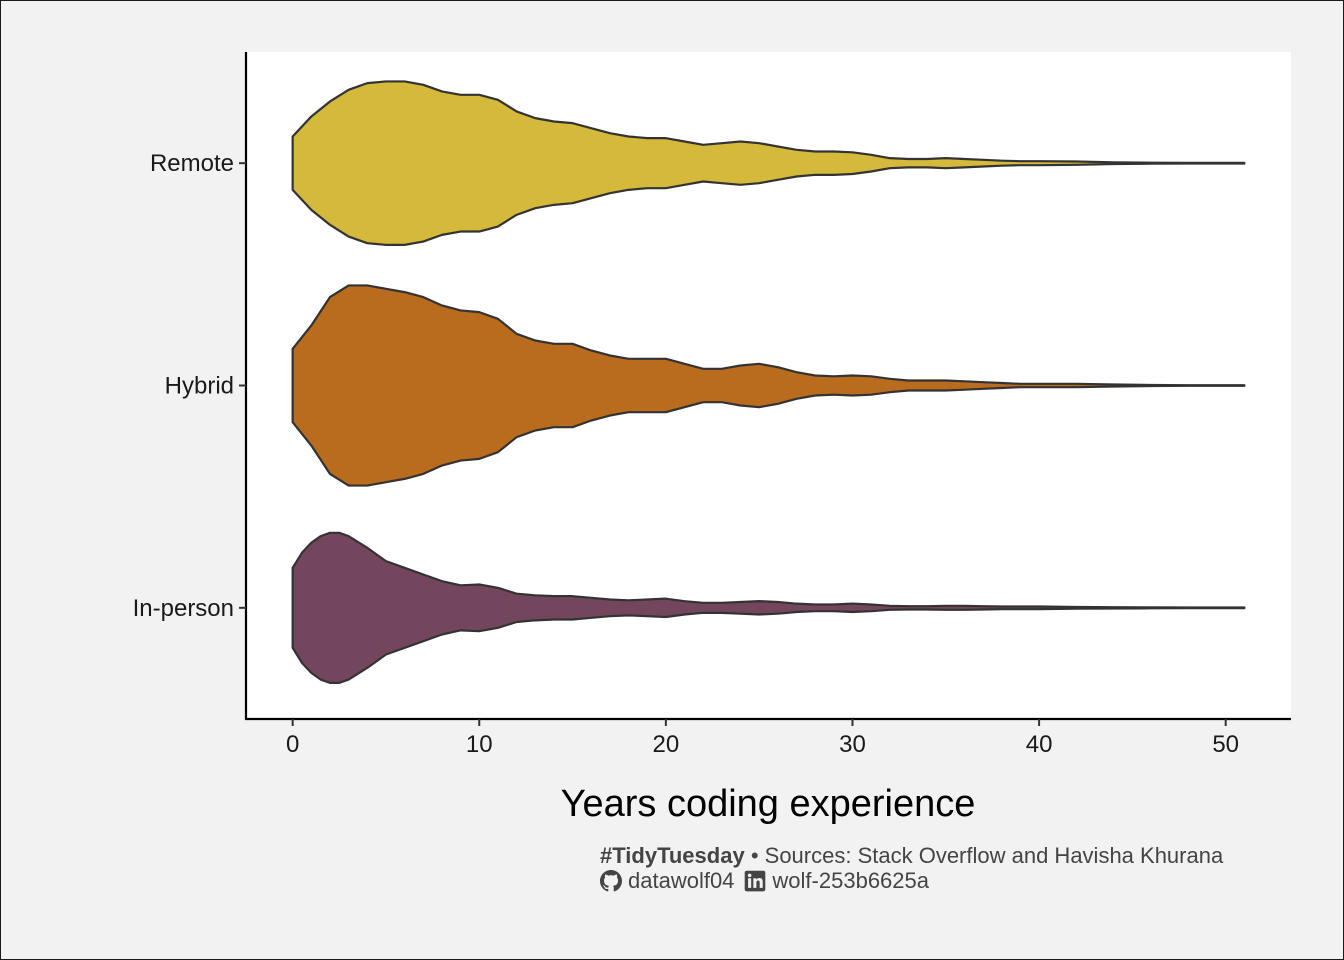 Image resolution: width=1344 pixels, height=960 pixels. I want to click on x-axis-title: Years coding experience, so click(768, 804).